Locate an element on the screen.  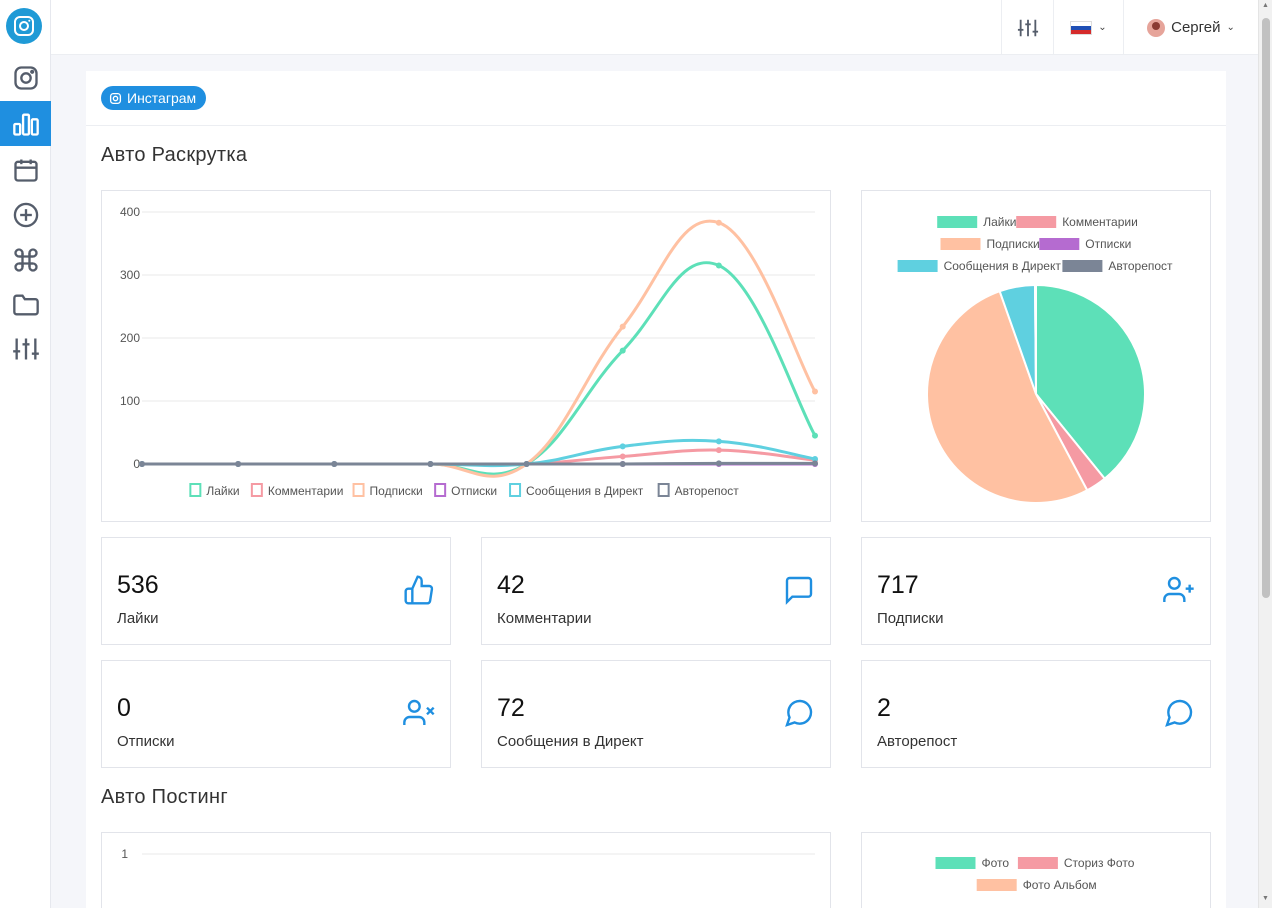
scroll-down-arrow-icon: ▼ is located at coordinates (1265, 898).